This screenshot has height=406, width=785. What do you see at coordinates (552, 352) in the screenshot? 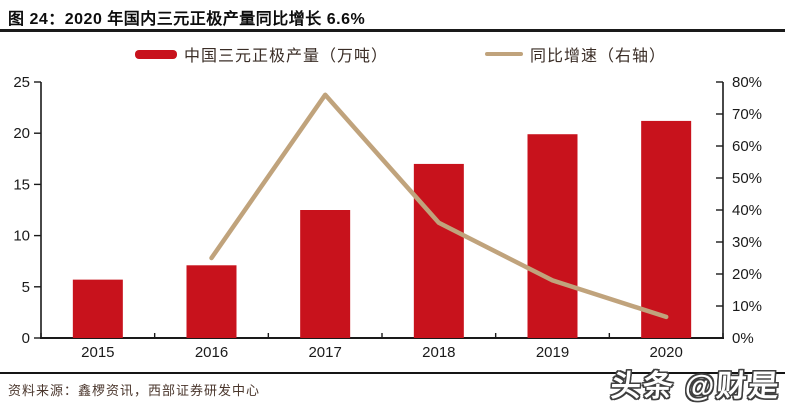
I see `x-axis-label-2019: 2019` at bounding box center [552, 352].